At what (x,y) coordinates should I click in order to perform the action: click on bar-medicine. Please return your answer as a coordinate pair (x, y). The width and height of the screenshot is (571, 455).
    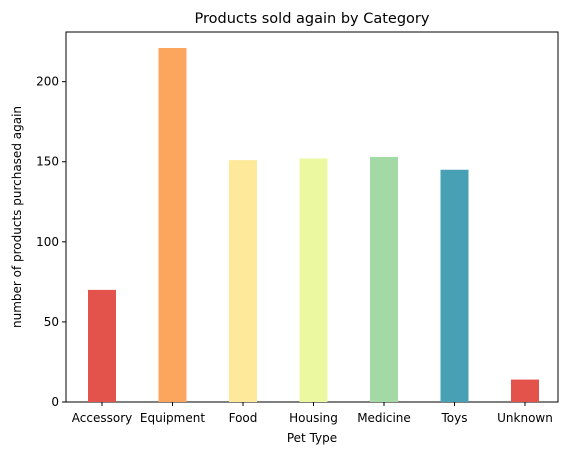
    Looking at the image, I should click on (384, 279).